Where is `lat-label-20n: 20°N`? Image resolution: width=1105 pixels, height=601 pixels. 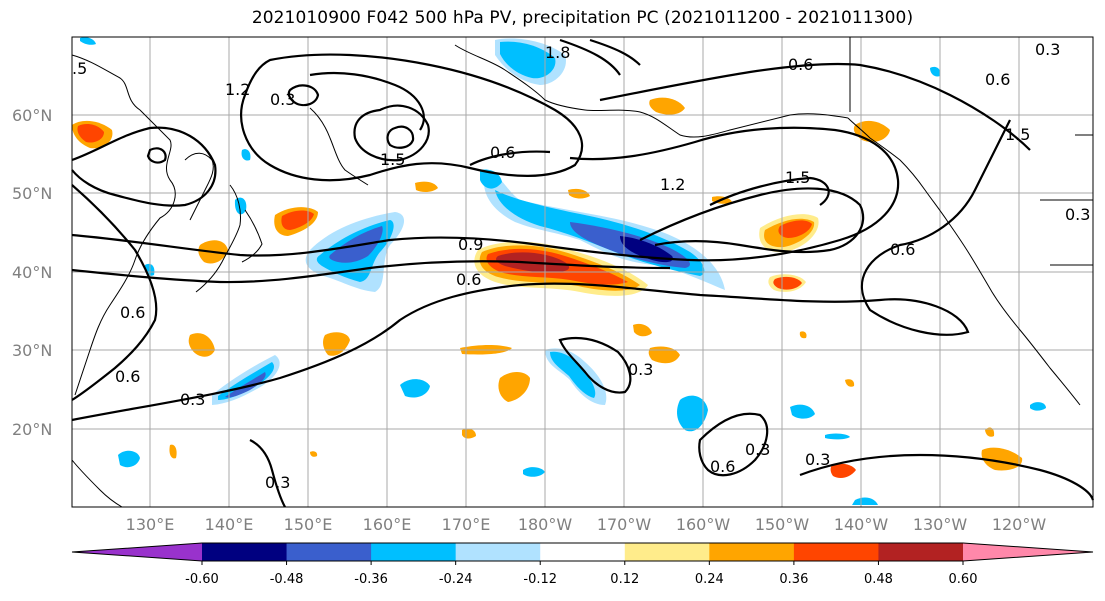 lat-label-20n: 20°N is located at coordinates (32, 429).